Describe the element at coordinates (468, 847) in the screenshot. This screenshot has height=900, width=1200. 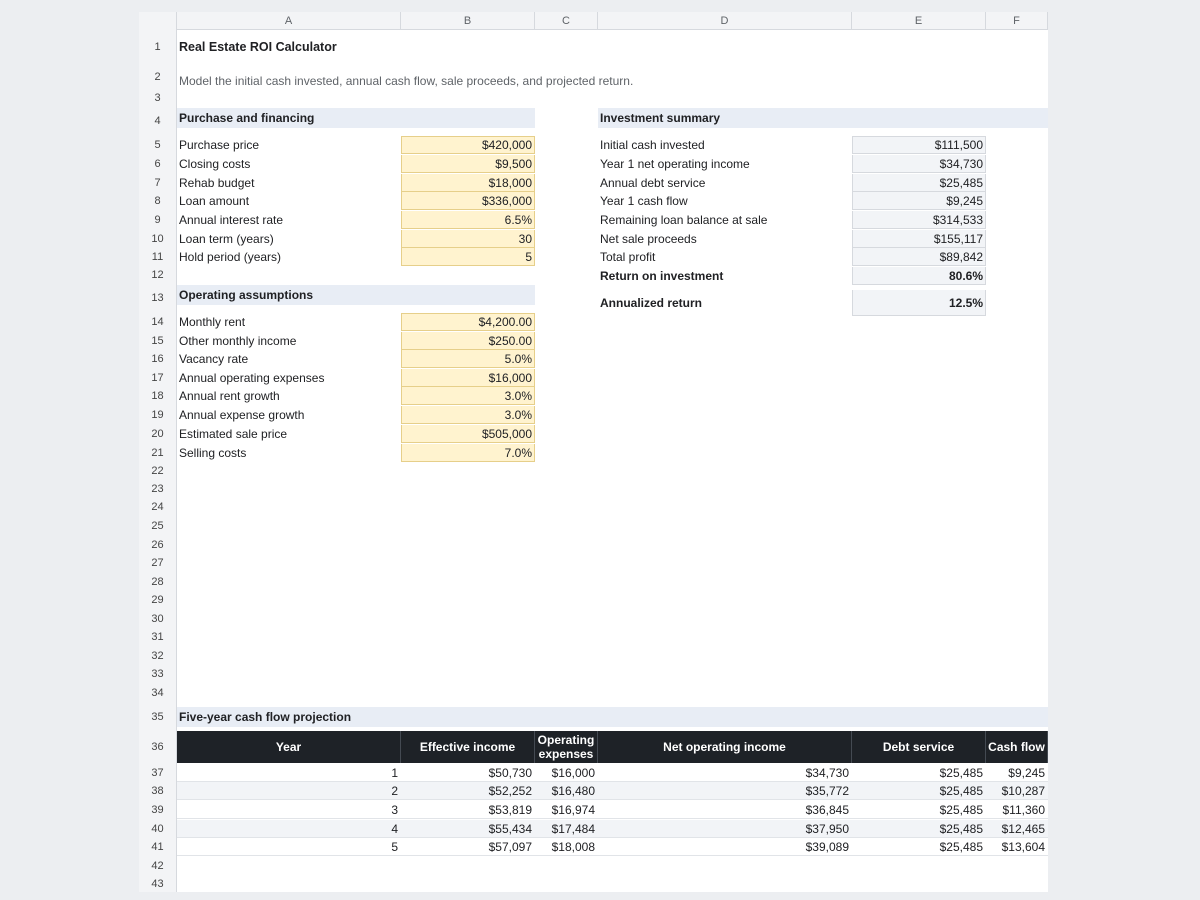
I see `table-cell: $57,097` at that location.